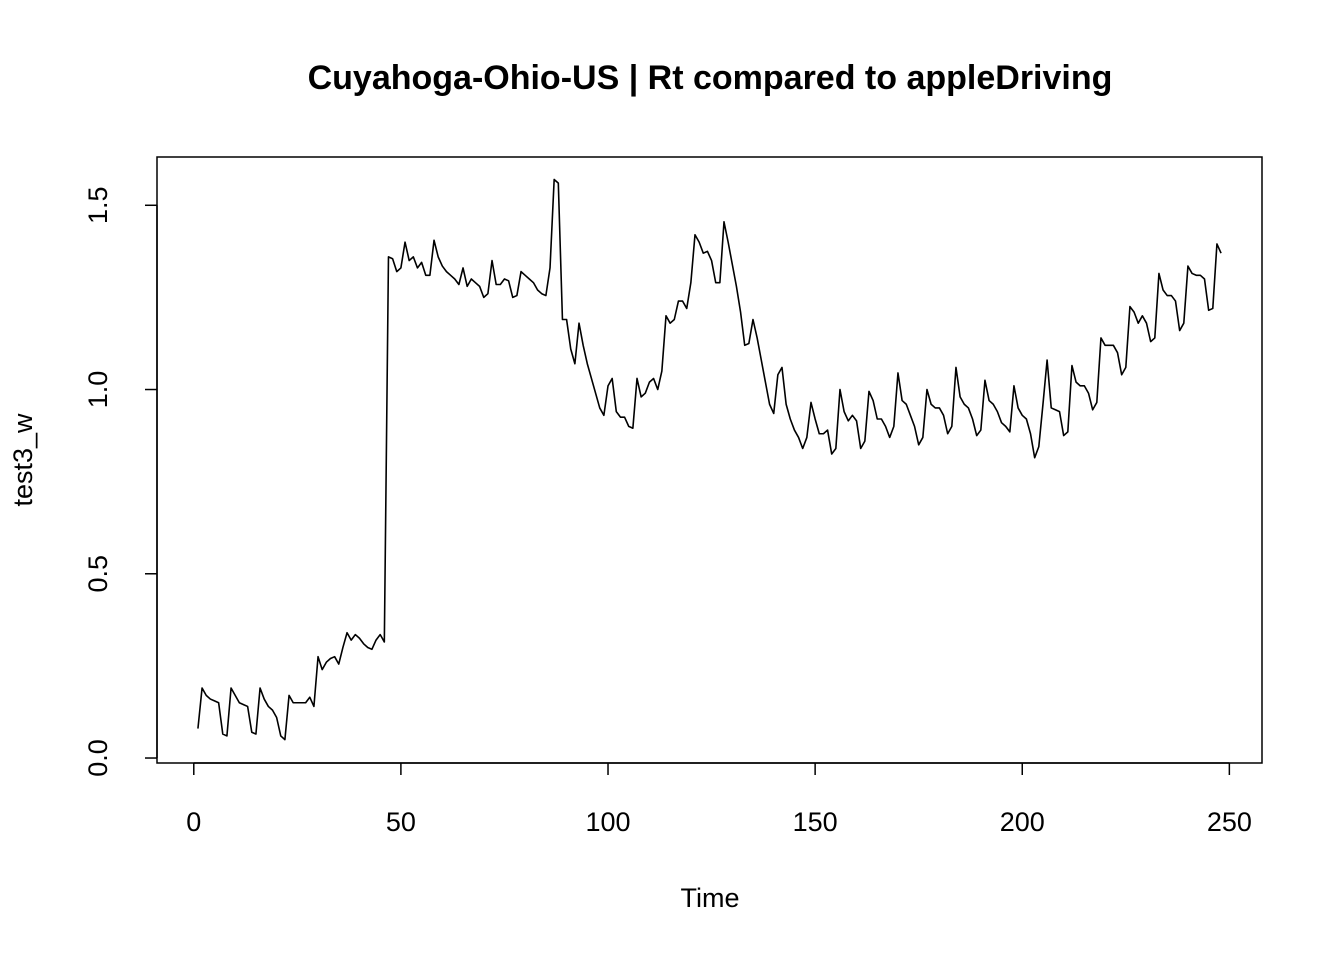  I want to click on x-tick-label: 50, so click(401, 822).